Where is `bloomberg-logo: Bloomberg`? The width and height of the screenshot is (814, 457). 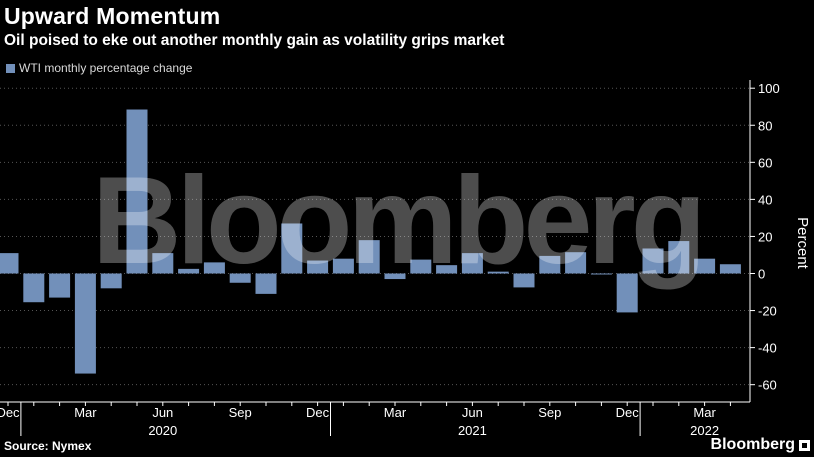
bloomberg-logo: Bloomberg is located at coordinates (760, 445).